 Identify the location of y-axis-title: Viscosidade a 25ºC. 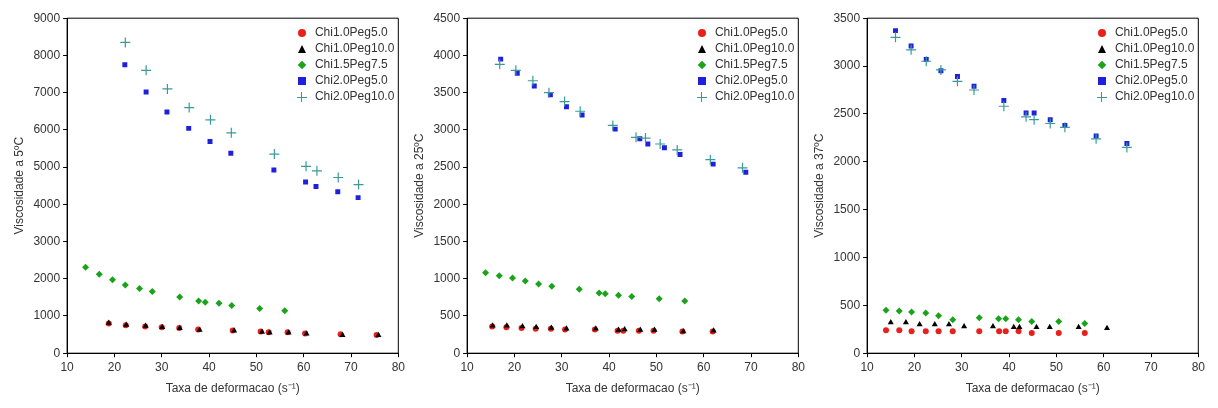
(418, 185).